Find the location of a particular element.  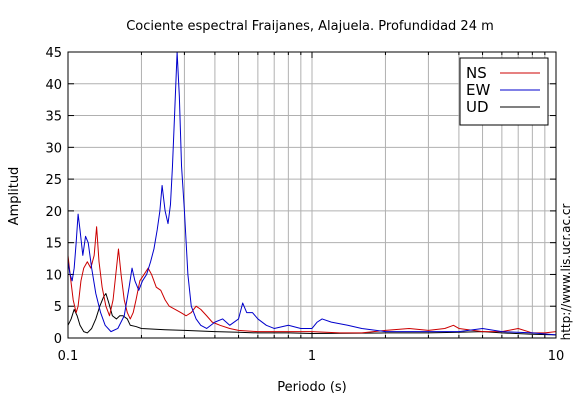

y-tick-label: 5 is located at coordinates (58, 307).